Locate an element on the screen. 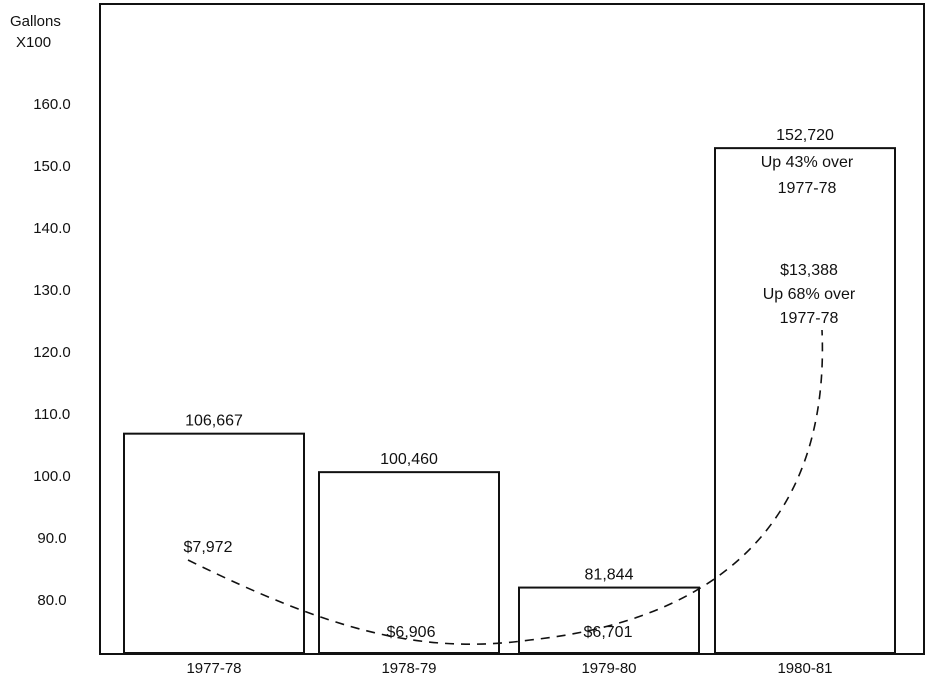  bar-value-label: 106,667 is located at coordinates (214, 421).